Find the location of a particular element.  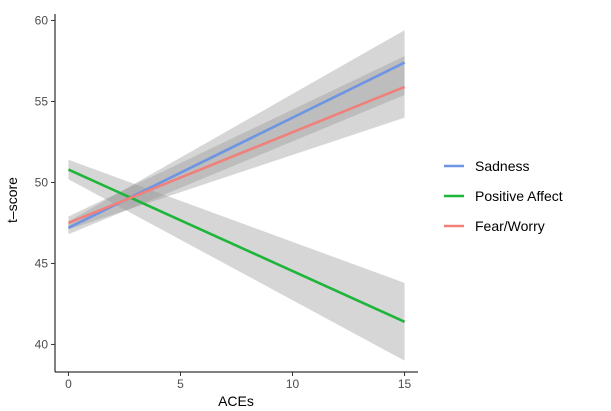

legend: Sadness Positive Affect Fear/Worry is located at coordinates (503, 196).